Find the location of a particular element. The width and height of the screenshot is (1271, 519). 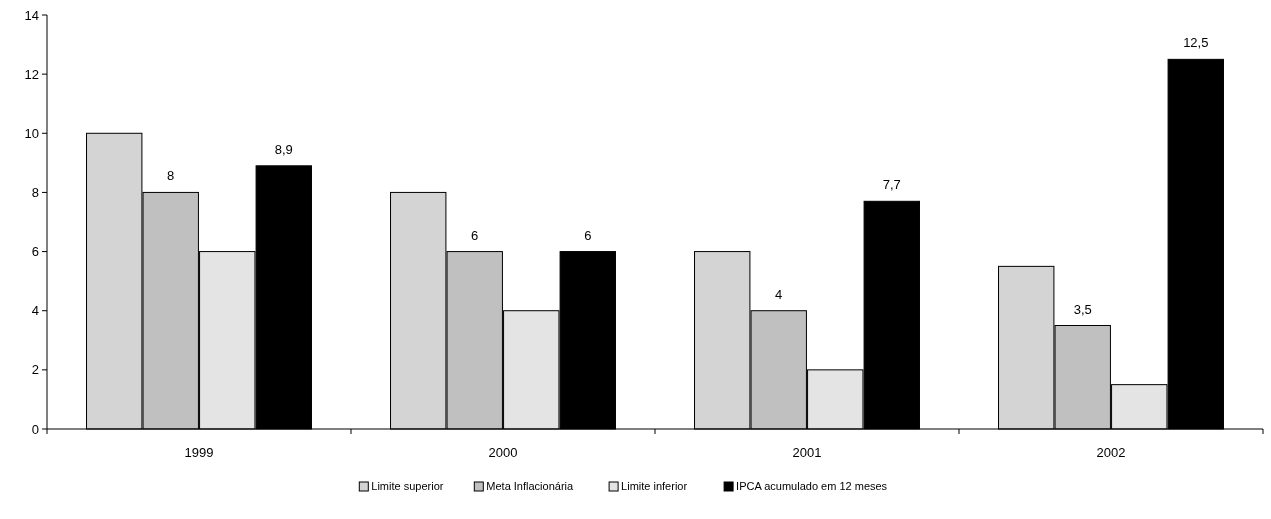

y-tick-label: 8 is located at coordinates (35, 192).